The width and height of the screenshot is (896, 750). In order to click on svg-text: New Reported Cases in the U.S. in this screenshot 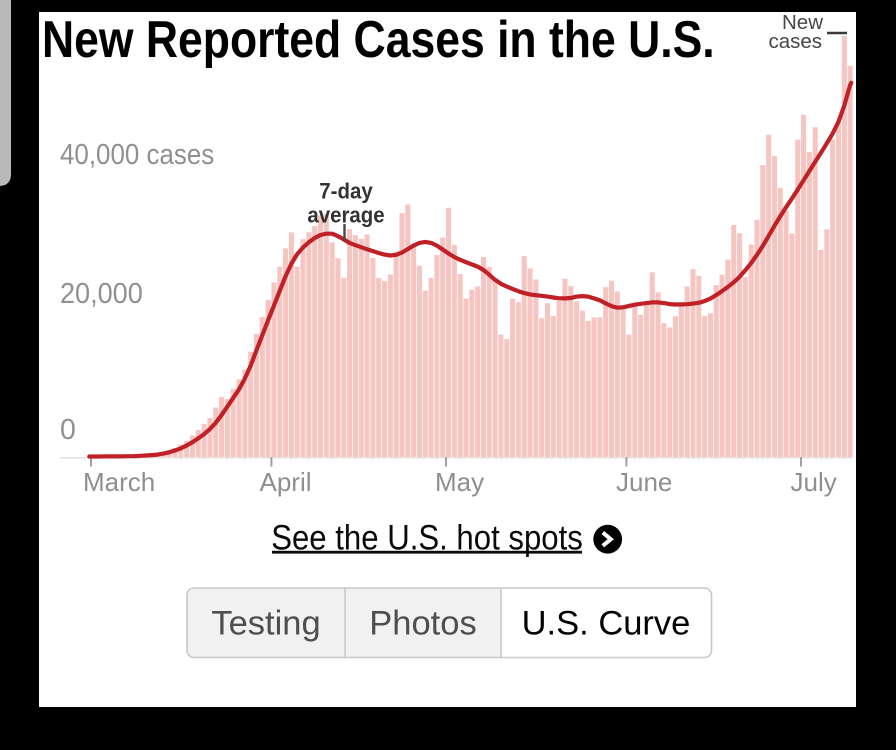, I will do `click(378, 40)`.